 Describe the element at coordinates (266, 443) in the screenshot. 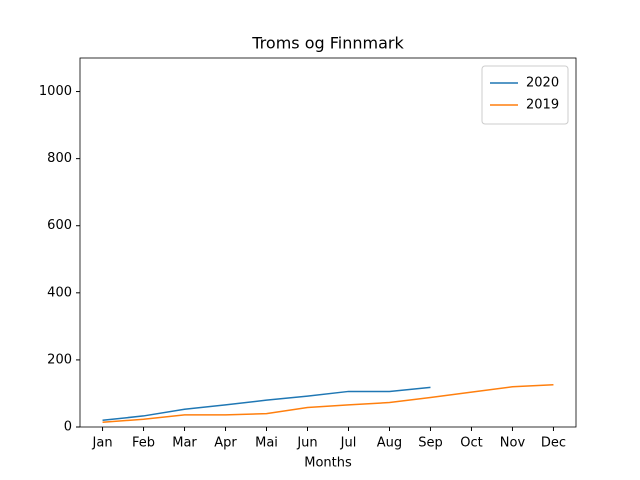

I see `x-tick-label: Mai` at that location.